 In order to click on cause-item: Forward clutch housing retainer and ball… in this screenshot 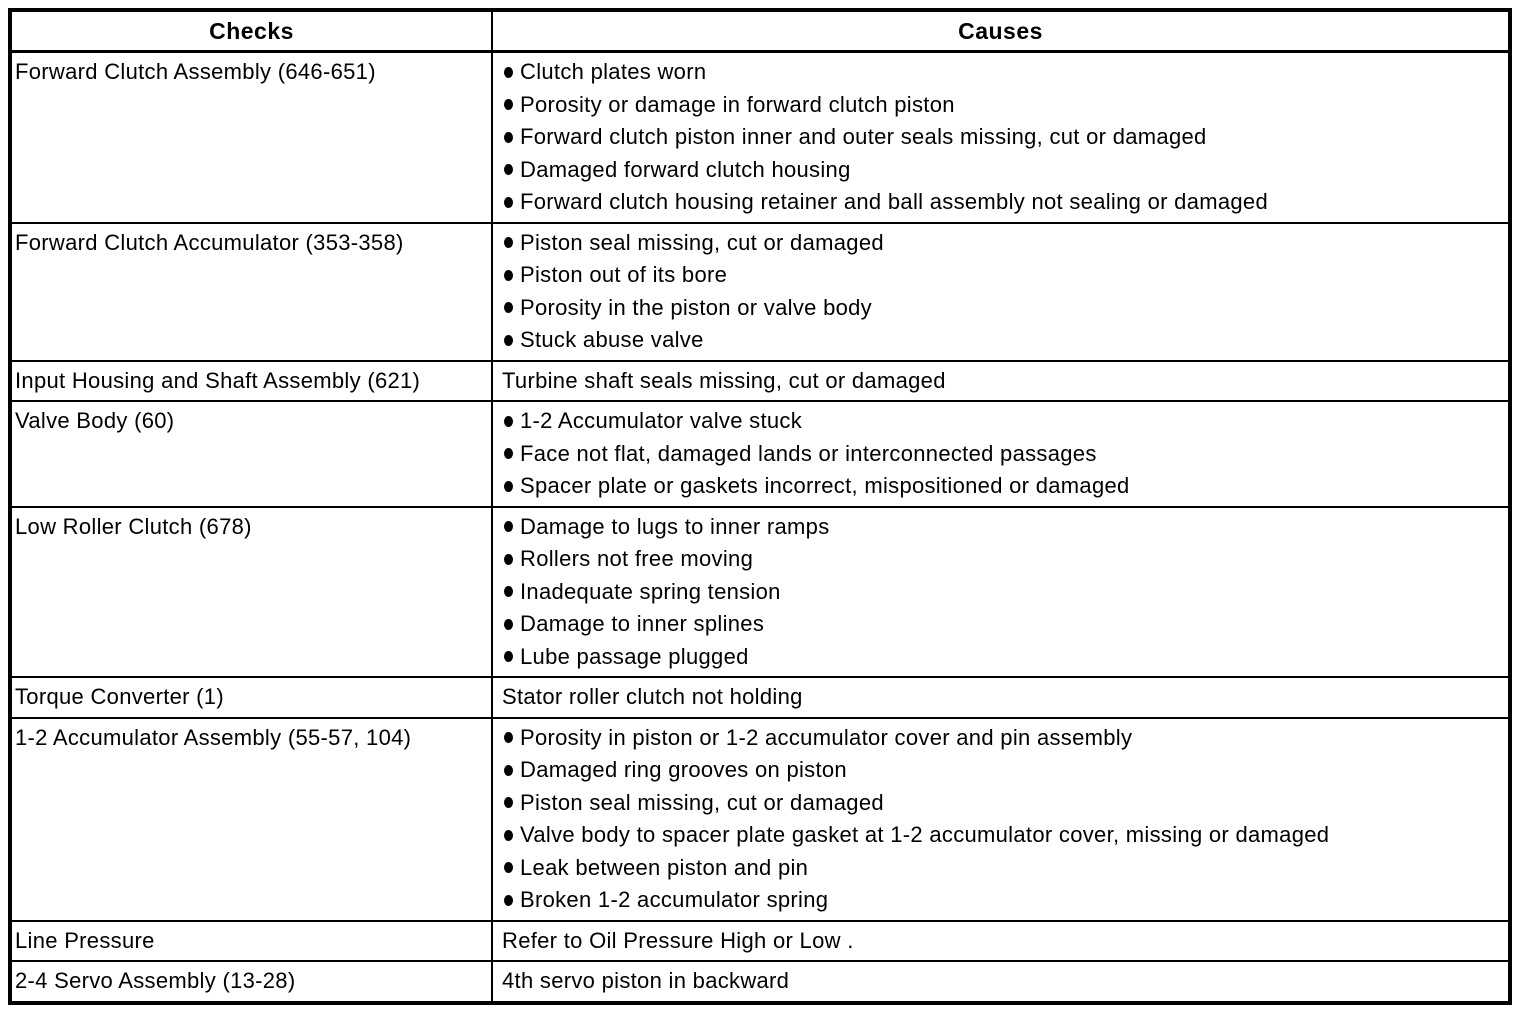, I will do `click(1001, 202)`.